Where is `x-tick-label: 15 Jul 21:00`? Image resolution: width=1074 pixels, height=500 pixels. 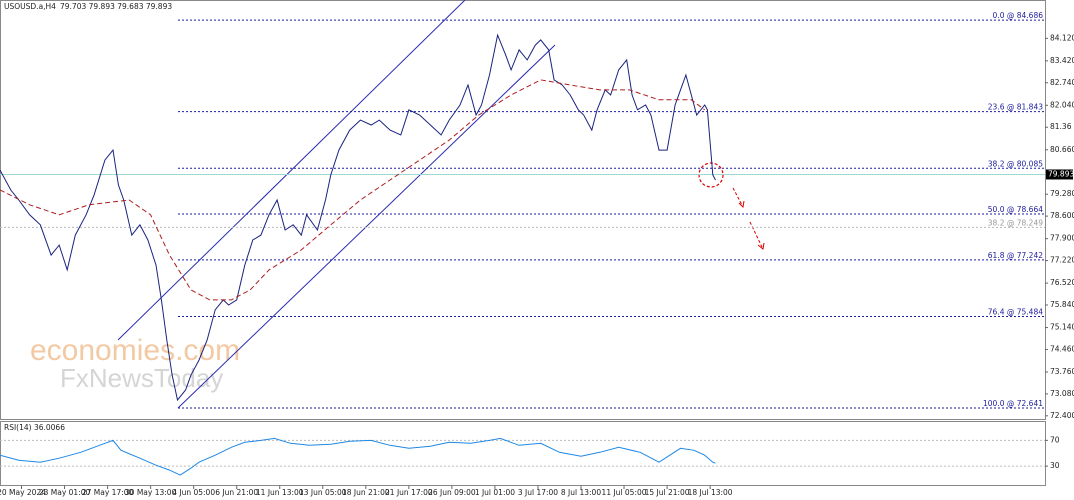 x-tick-label: 15 Jul 21:00 is located at coordinates (667, 492).